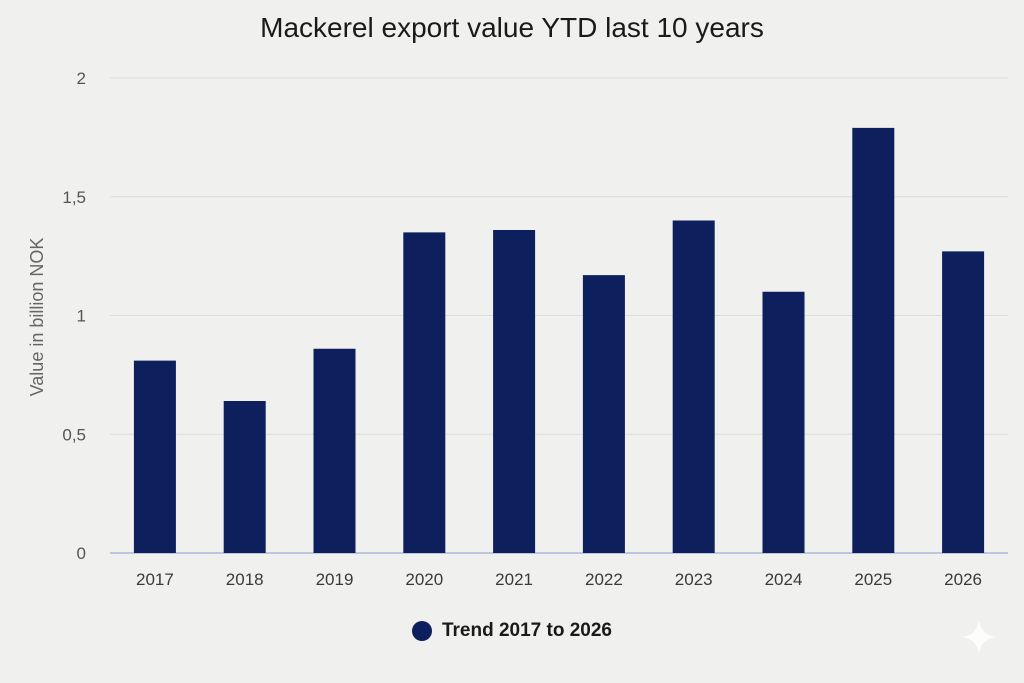 Image resolution: width=1024 pixels, height=683 pixels. I want to click on y-axis-title: Value in billion NOK, so click(37, 317).